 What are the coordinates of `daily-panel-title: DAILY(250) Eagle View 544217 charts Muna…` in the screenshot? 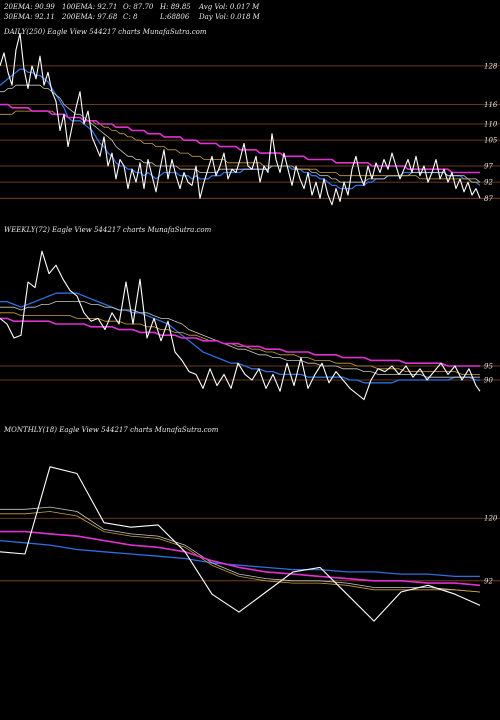 It's located at (105, 32).